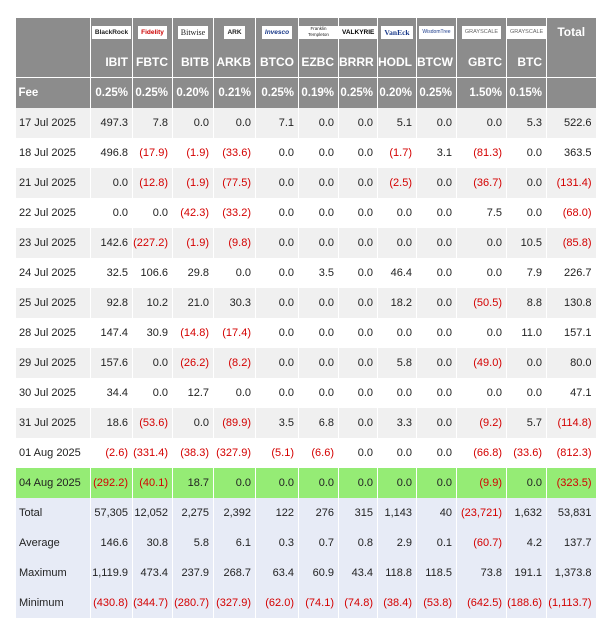 The width and height of the screenshot is (609, 629). Describe the element at coordinates (152, 62) in the screenshot. I see `ticker: FBTC` at that location.